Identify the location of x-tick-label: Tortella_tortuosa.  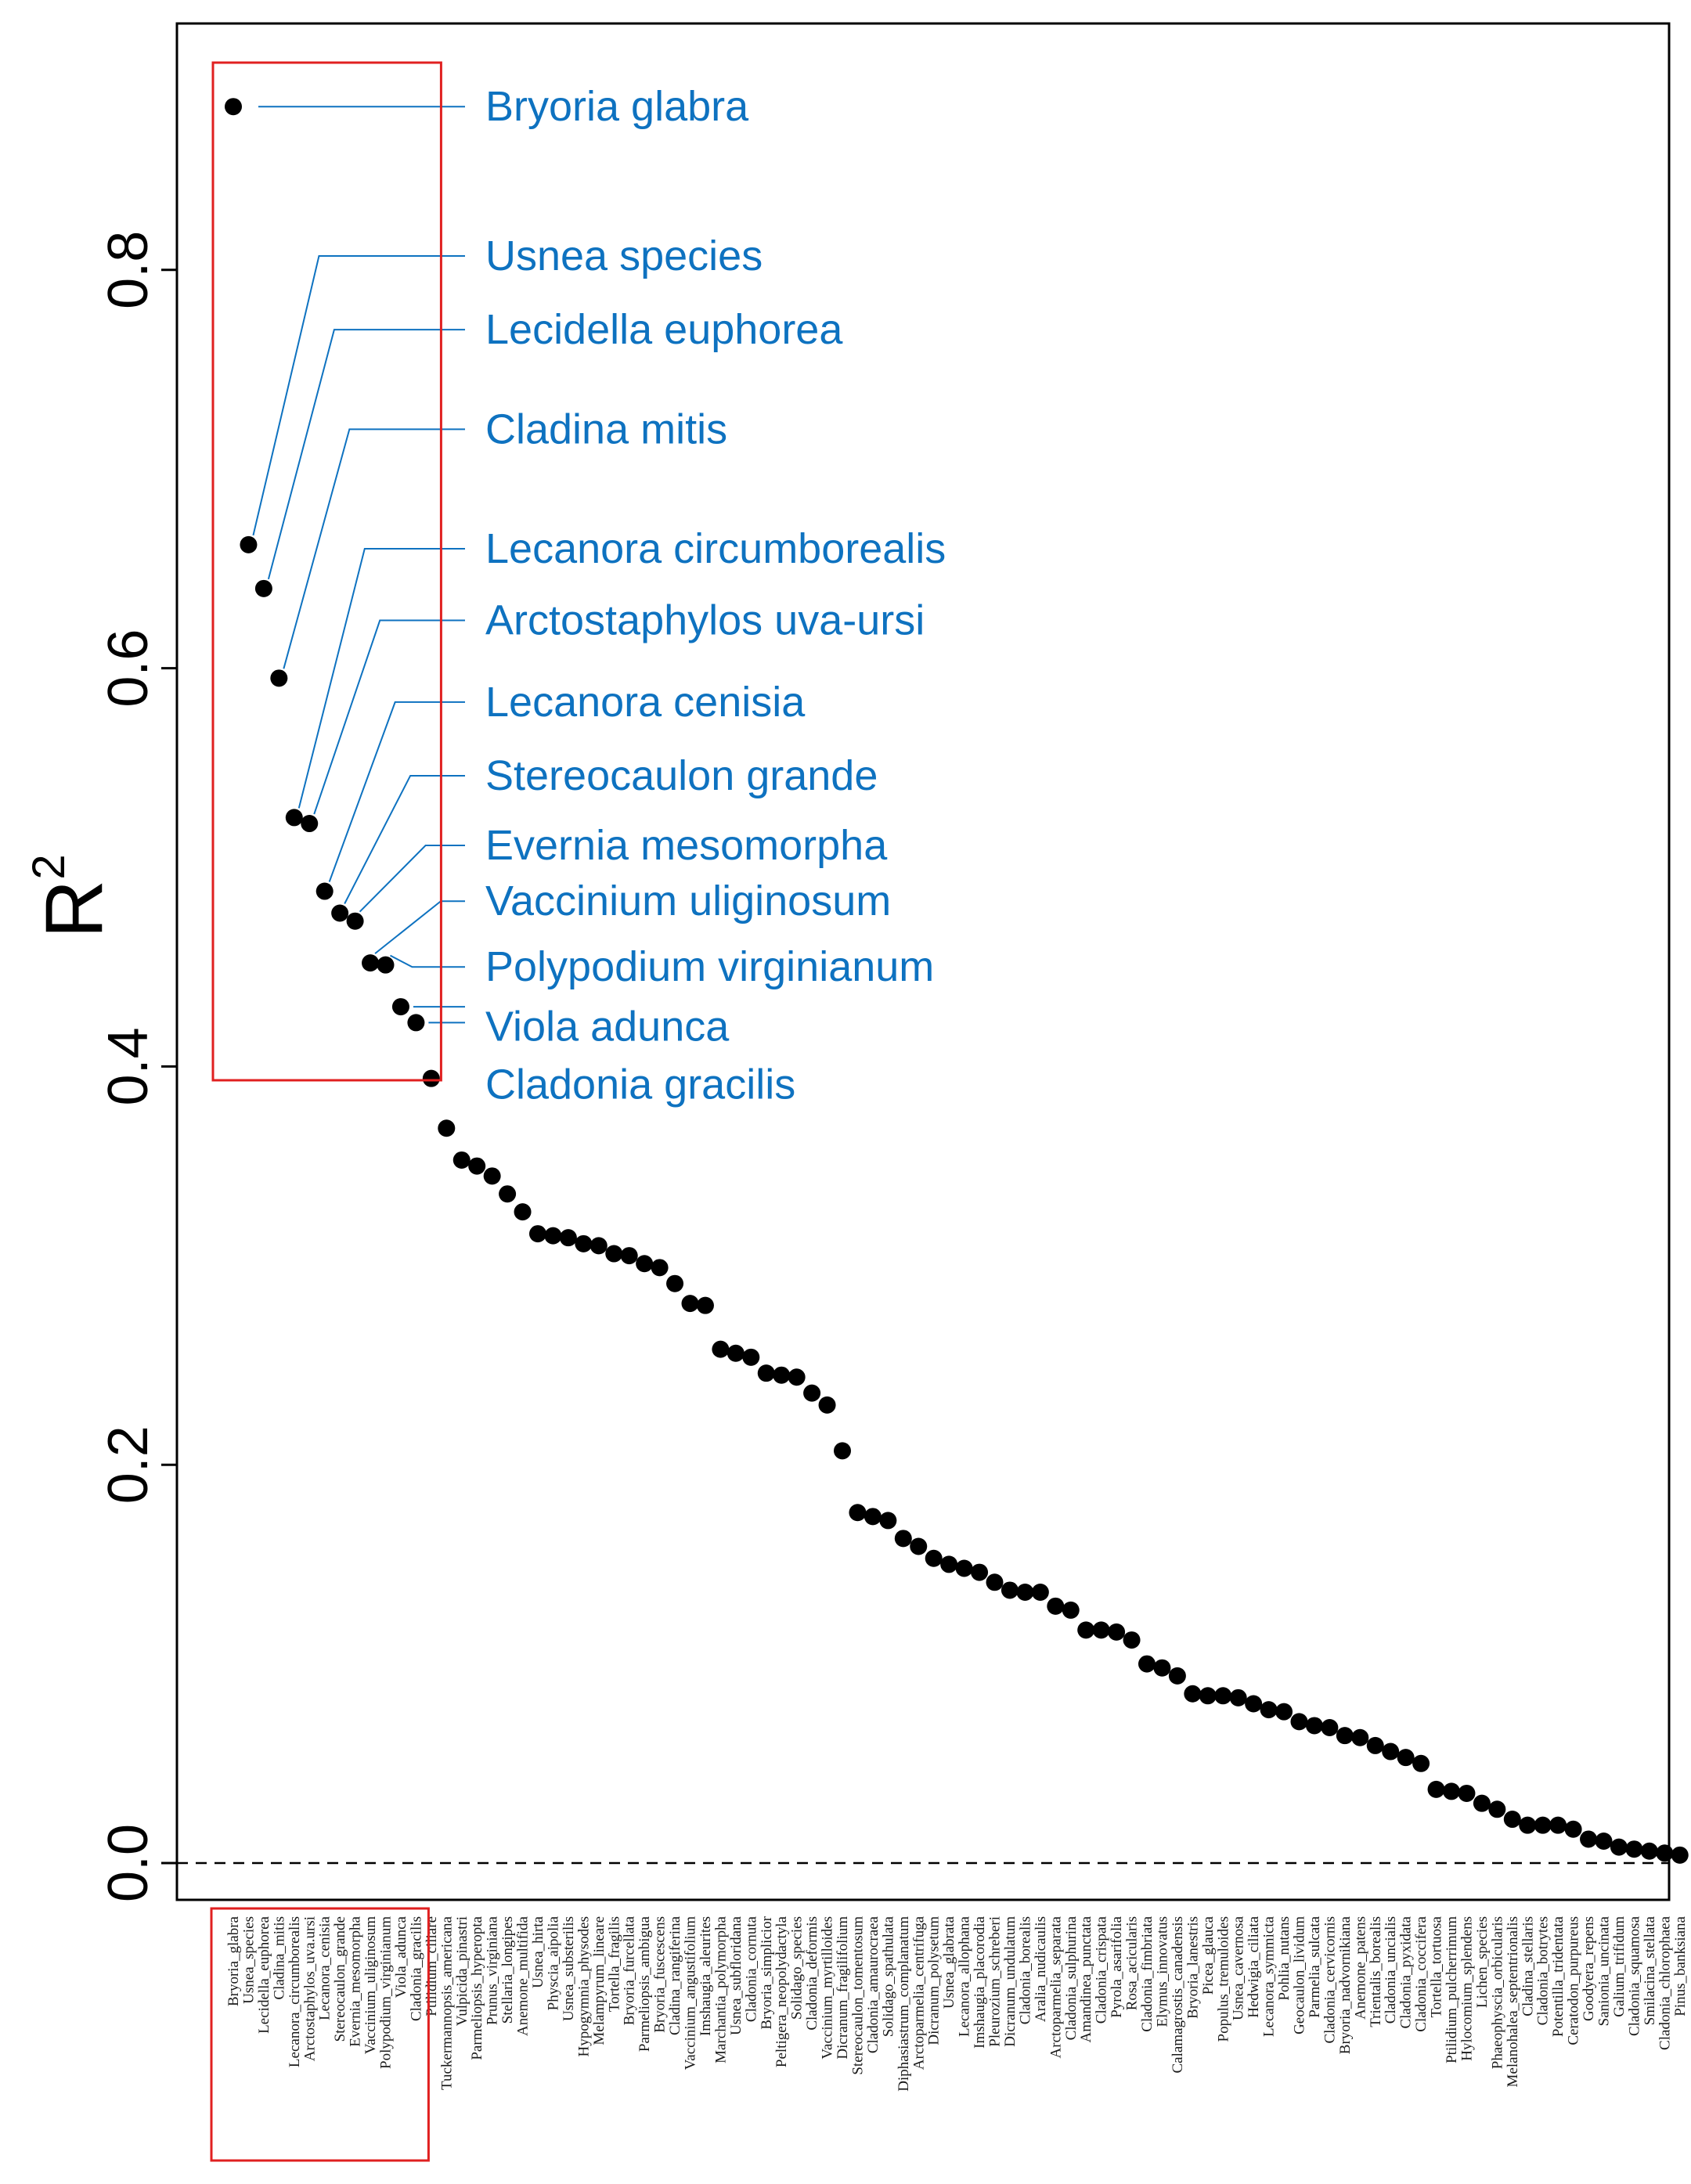
(1437, 1966).